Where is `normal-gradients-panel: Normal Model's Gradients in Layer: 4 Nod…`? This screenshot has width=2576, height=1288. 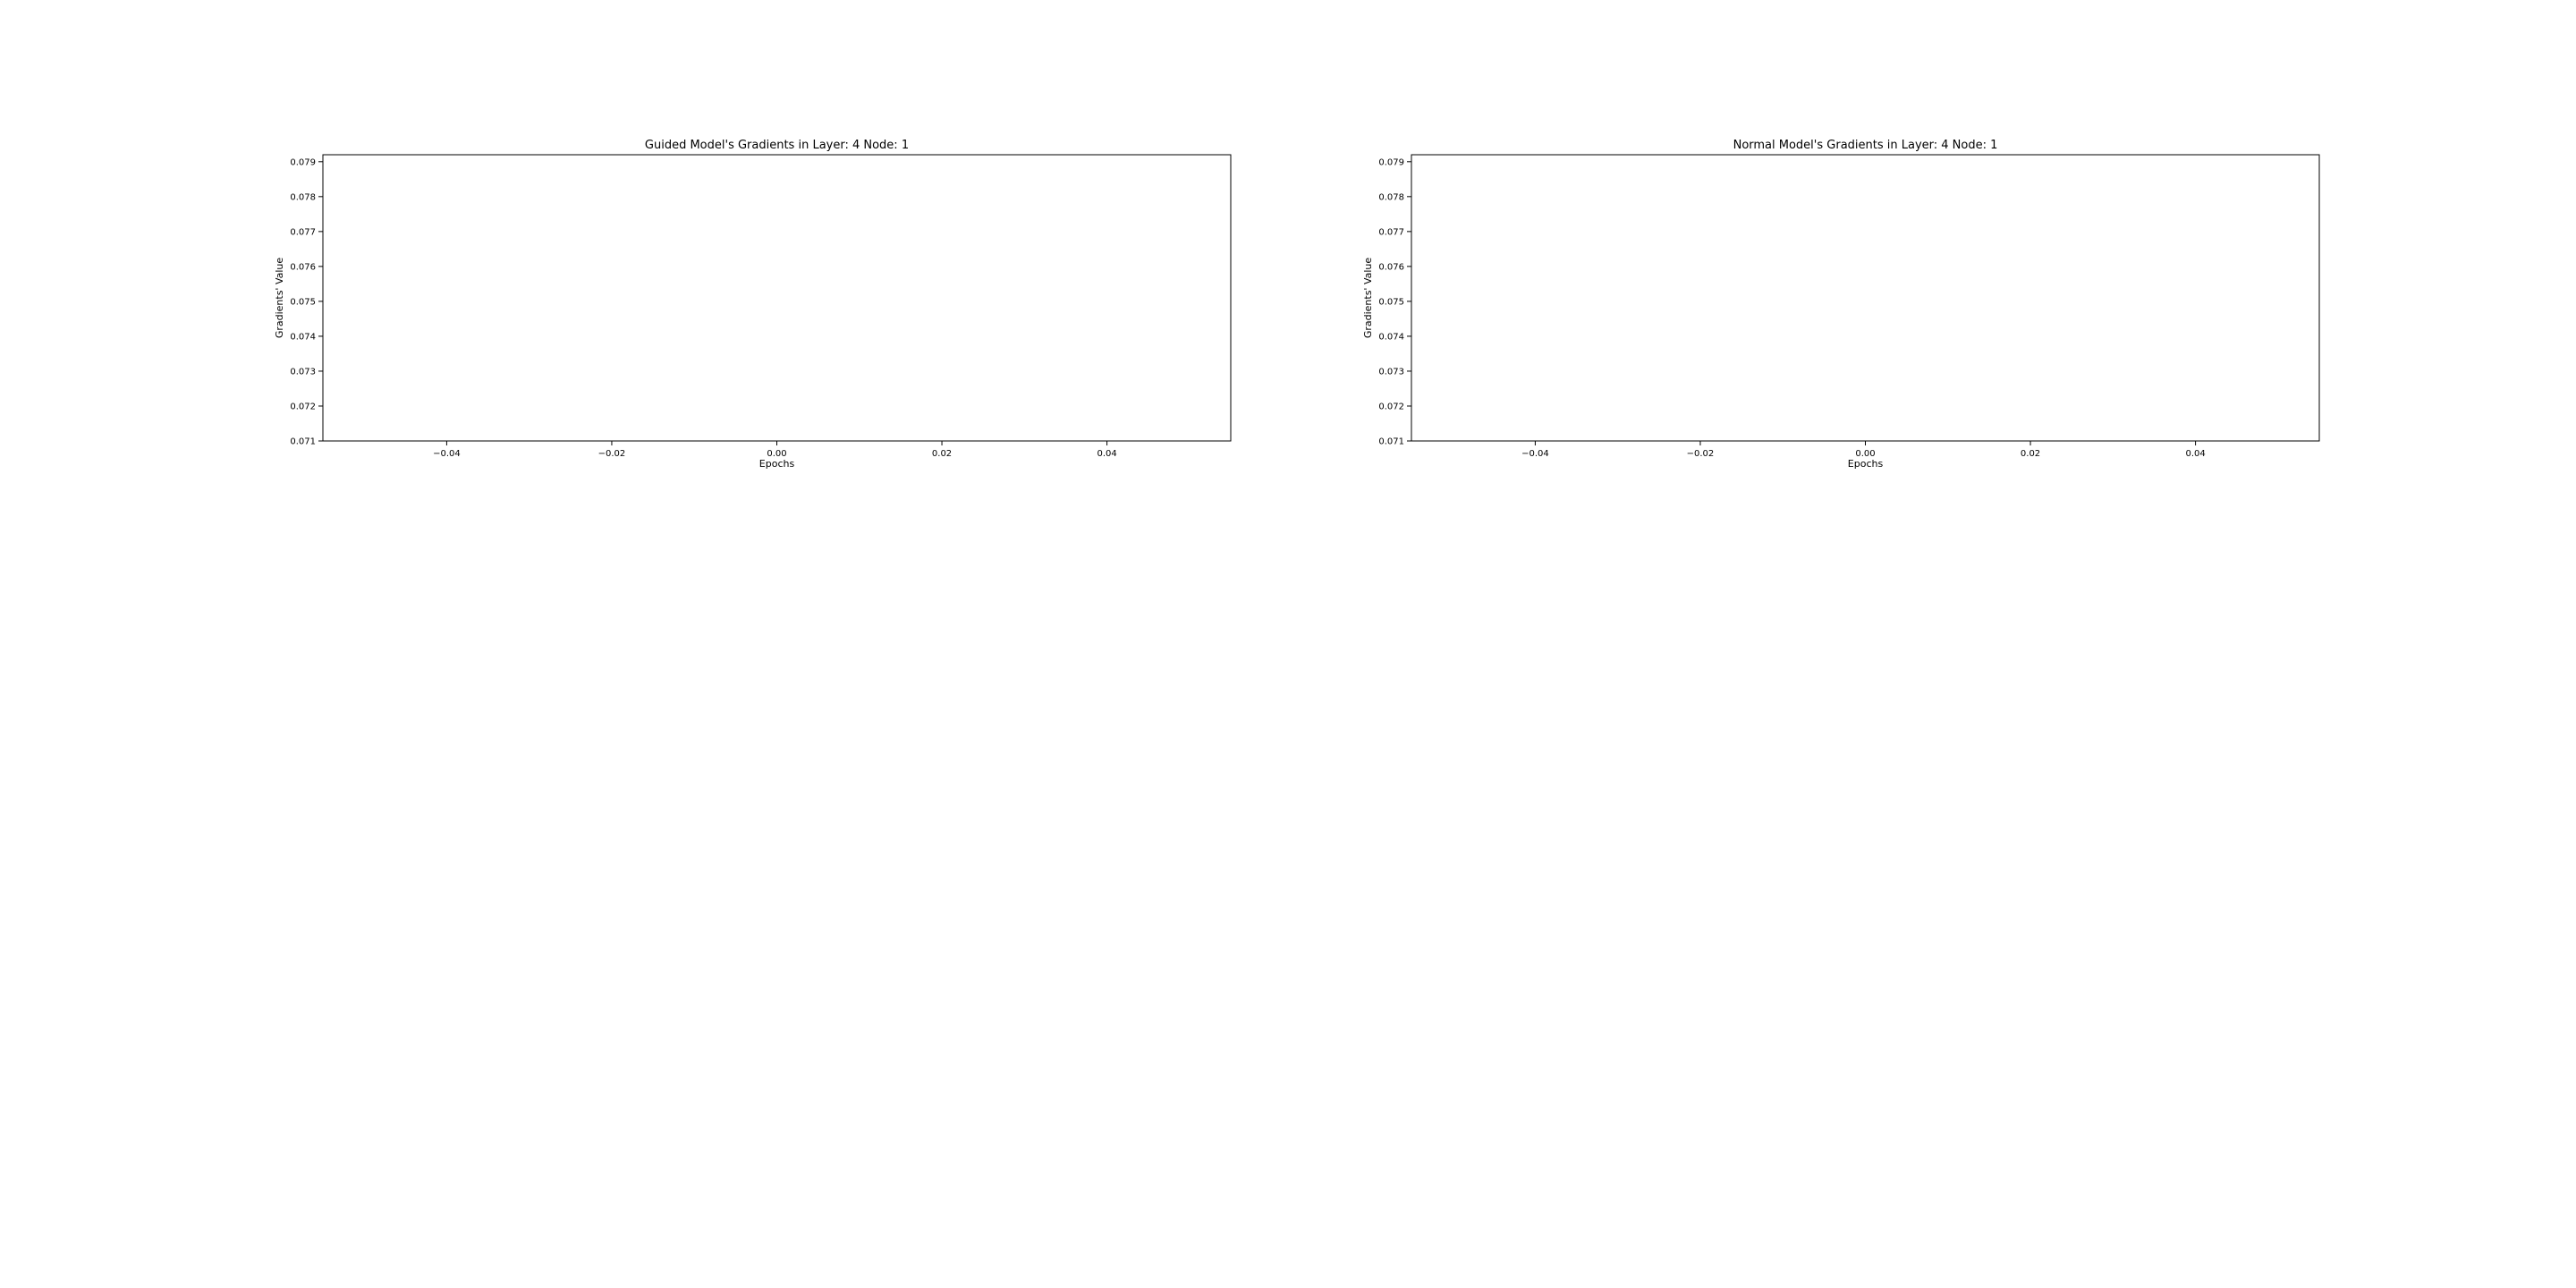 normal-gradients-panel: Normal Model's Gradients in Layer: 4 Nod… is located at coordinates (1841, 304).